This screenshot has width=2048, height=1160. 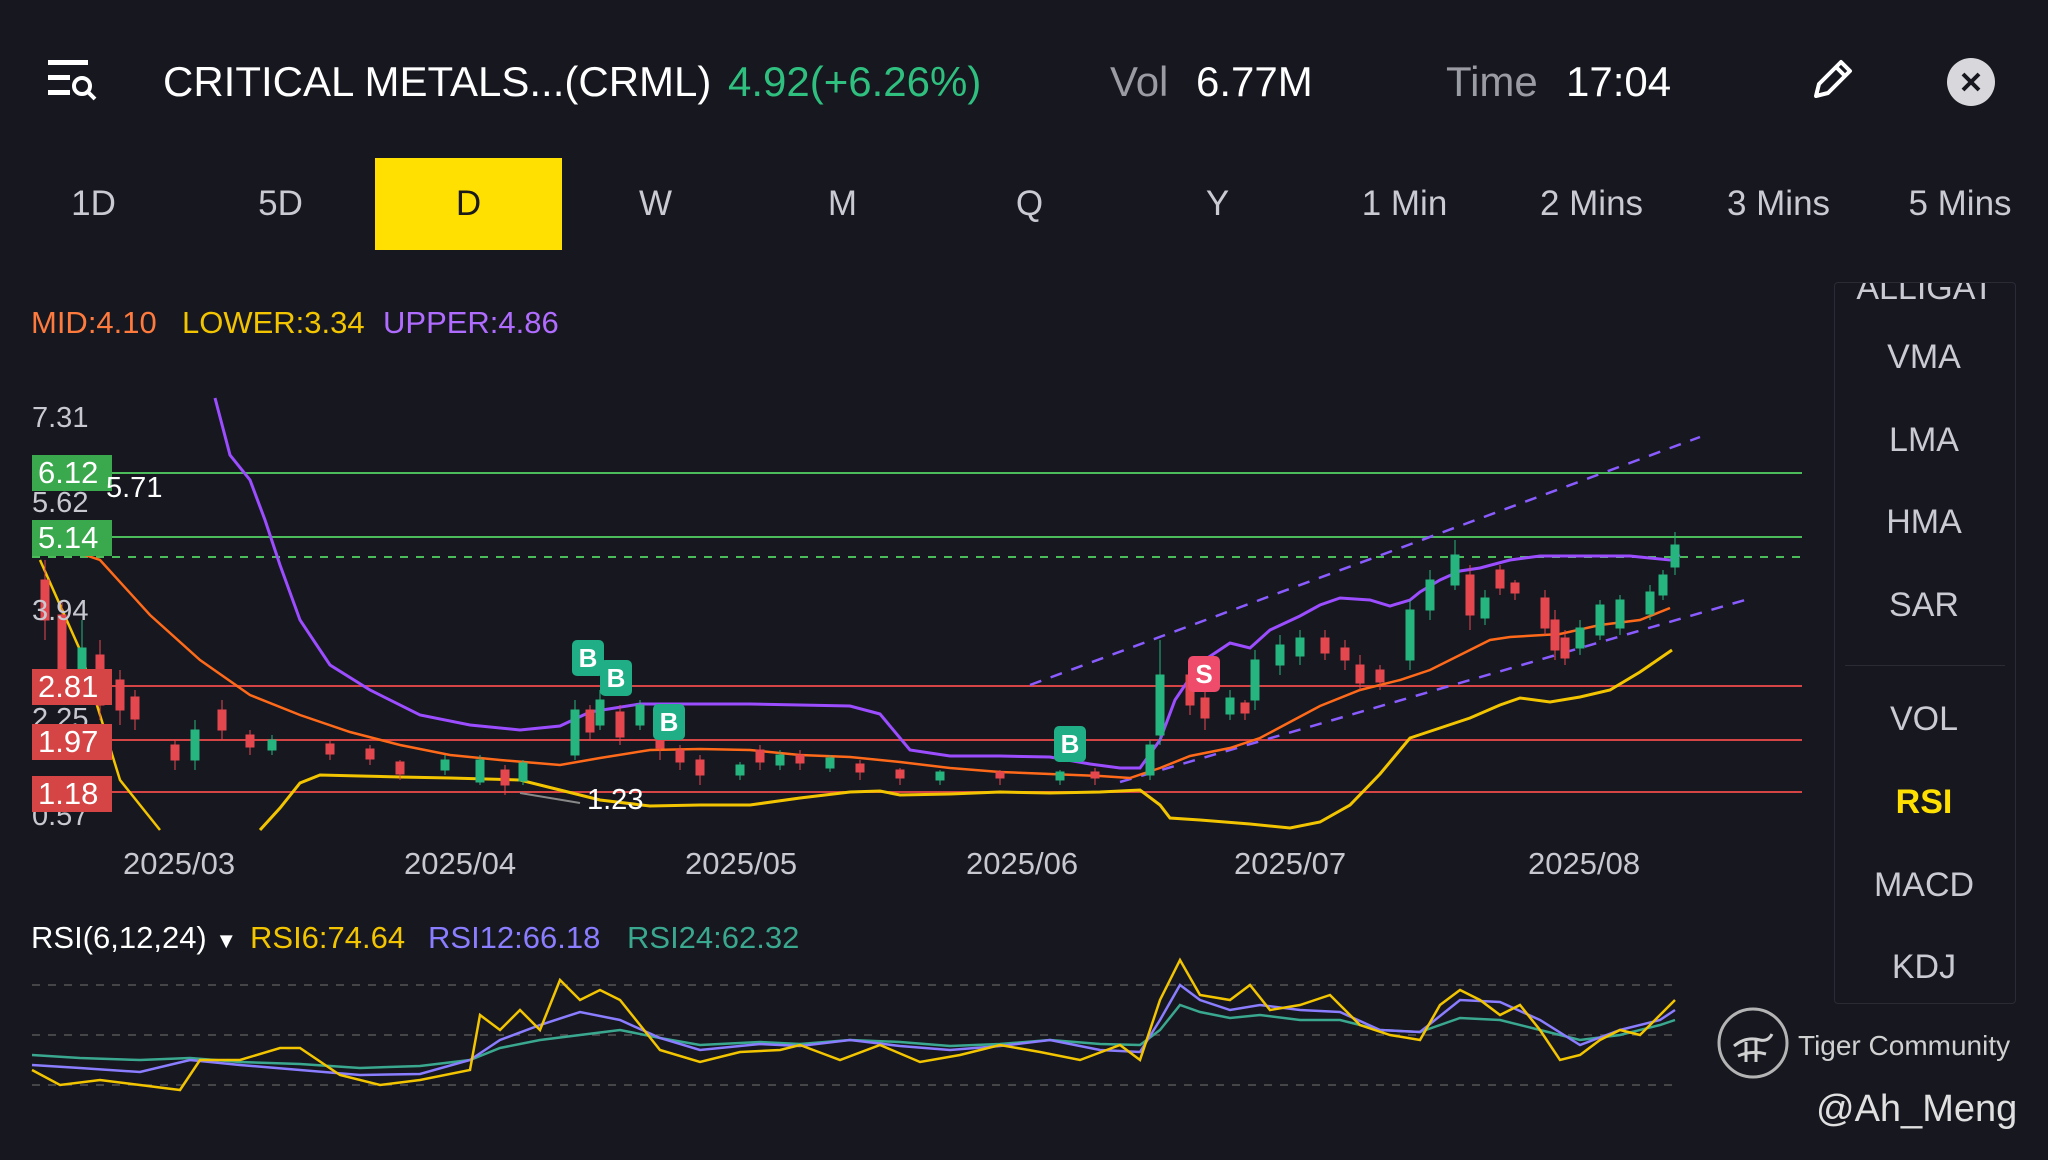 I want to click on side-item-rsi: RSI, so click(x=1924, y=802).